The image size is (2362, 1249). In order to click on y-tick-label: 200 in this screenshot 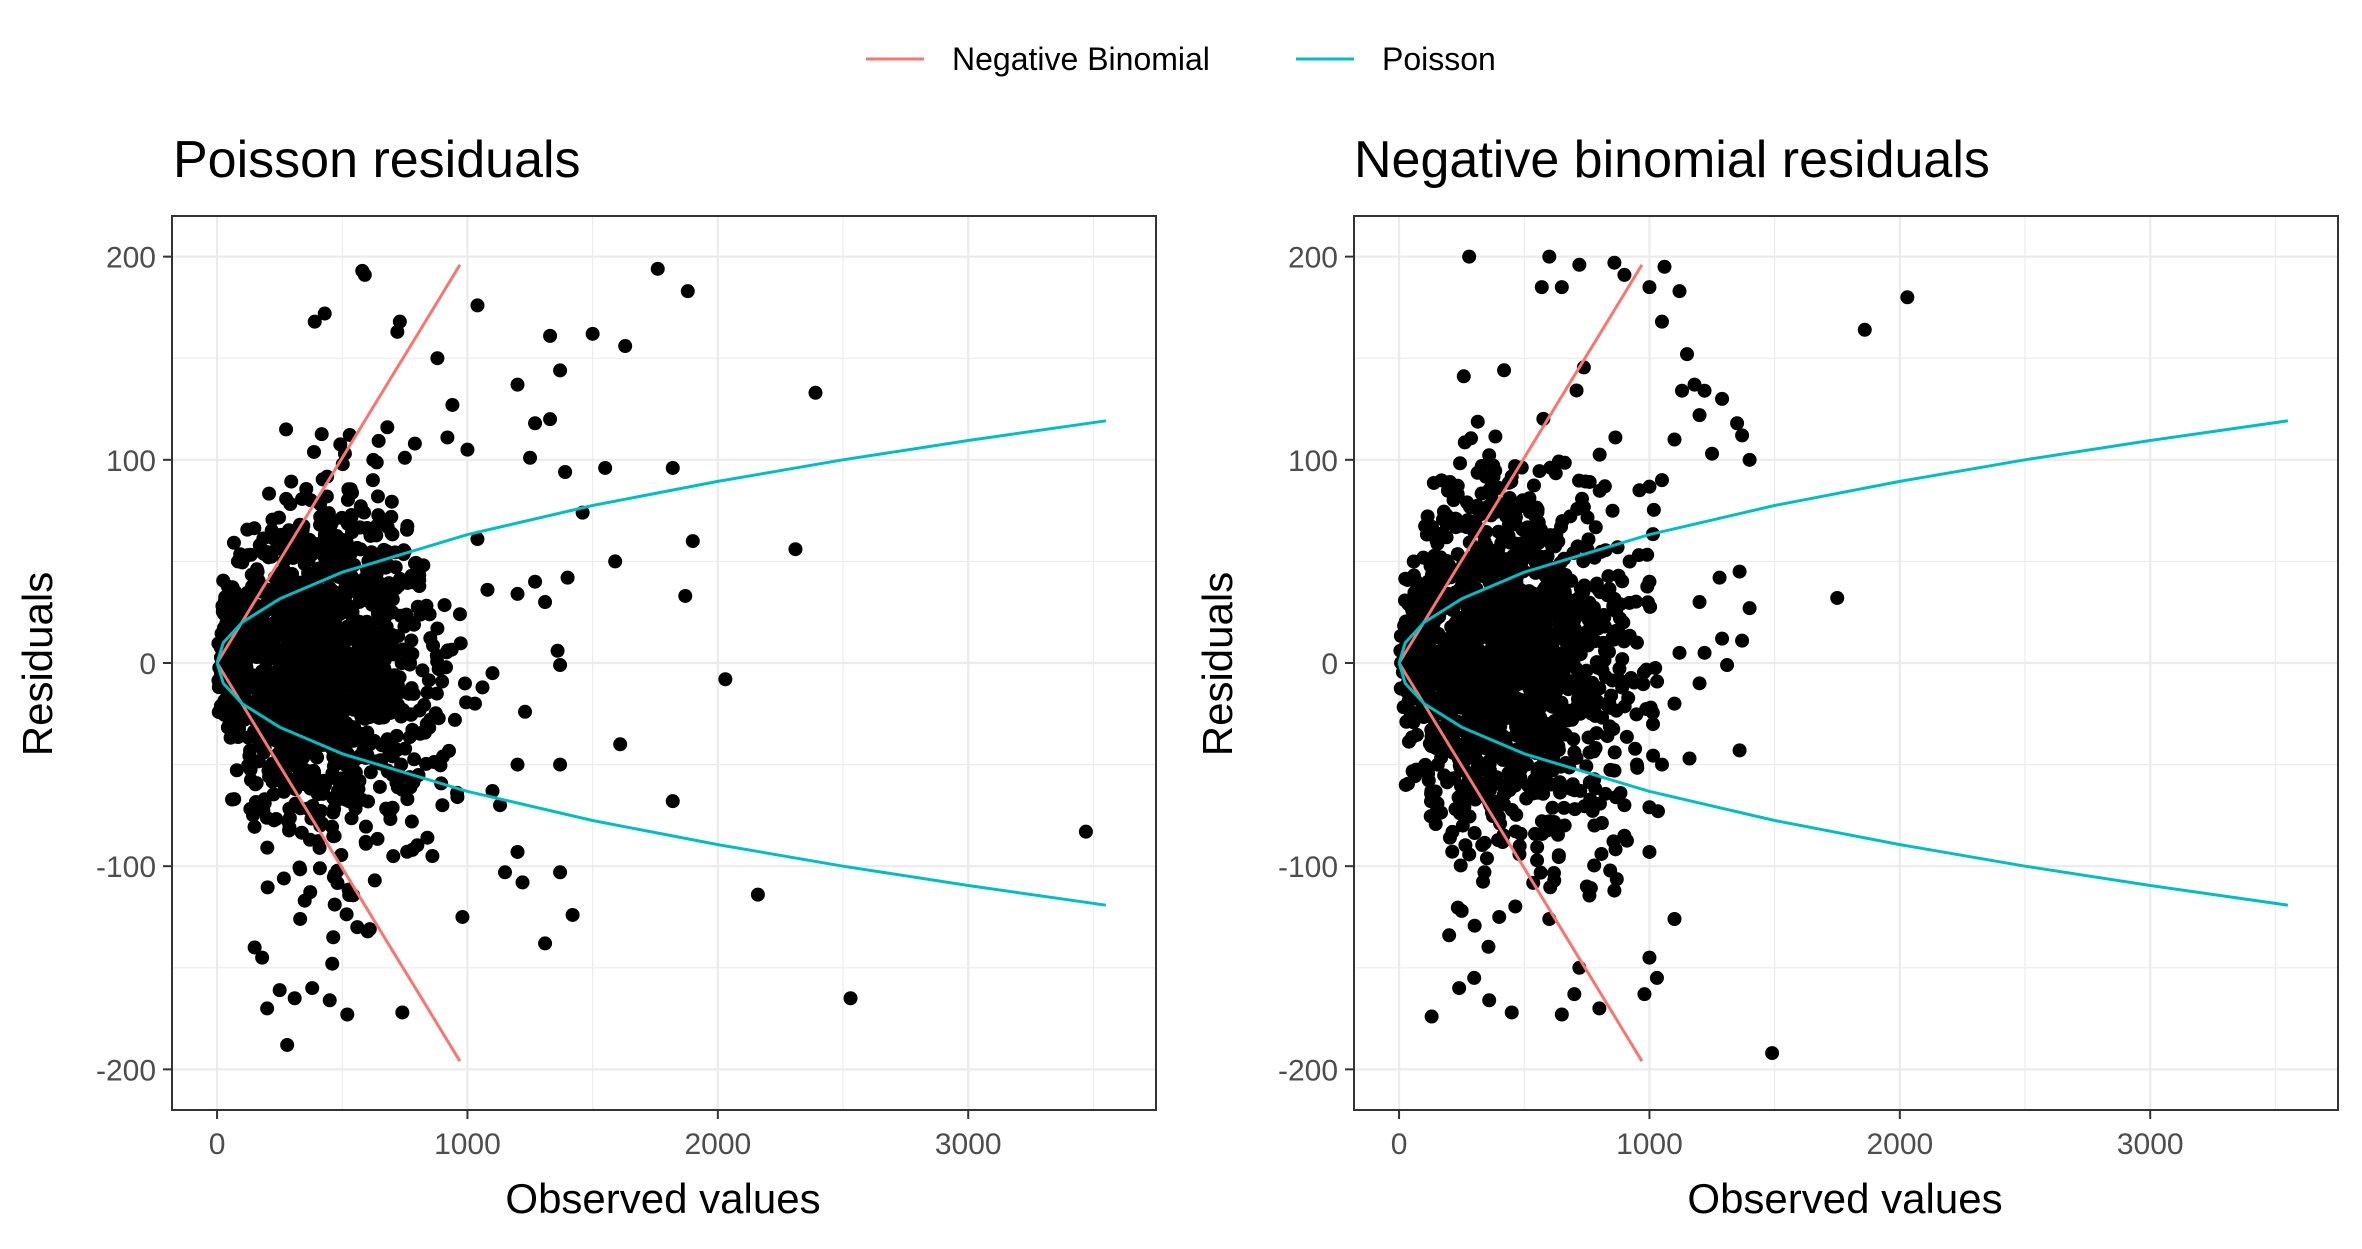, I will do `click(131, 258)`.